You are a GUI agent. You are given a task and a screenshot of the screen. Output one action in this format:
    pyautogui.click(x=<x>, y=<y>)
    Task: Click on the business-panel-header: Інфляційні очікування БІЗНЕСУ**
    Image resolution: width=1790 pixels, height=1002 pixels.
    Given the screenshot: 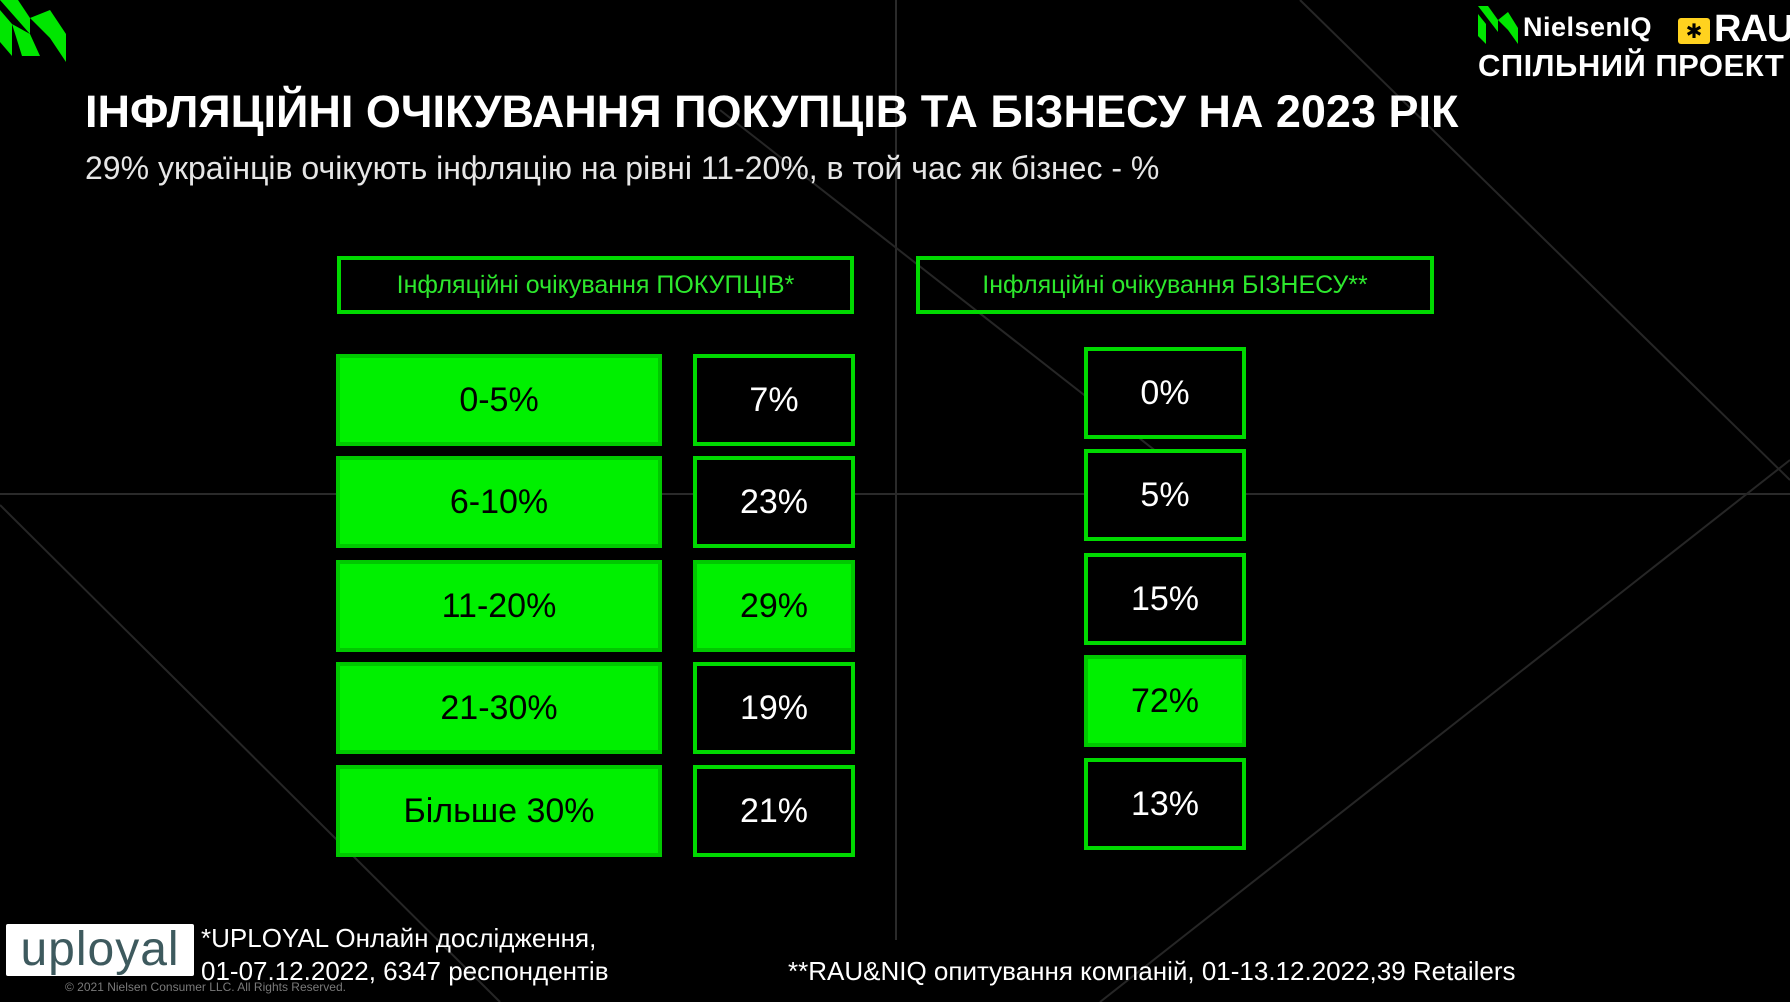 What is the action you would take?
    pyautogui.click(x=1175, y=285)
    